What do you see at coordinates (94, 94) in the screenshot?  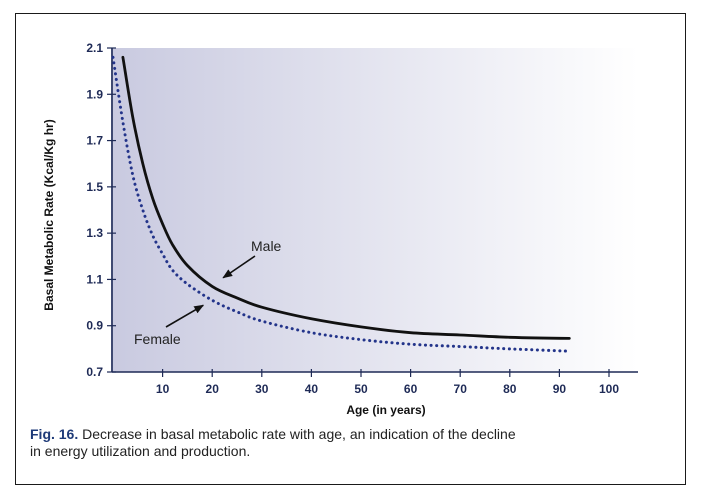 I see `y-tick-label: 1.9` at bounding box center [94, 94].